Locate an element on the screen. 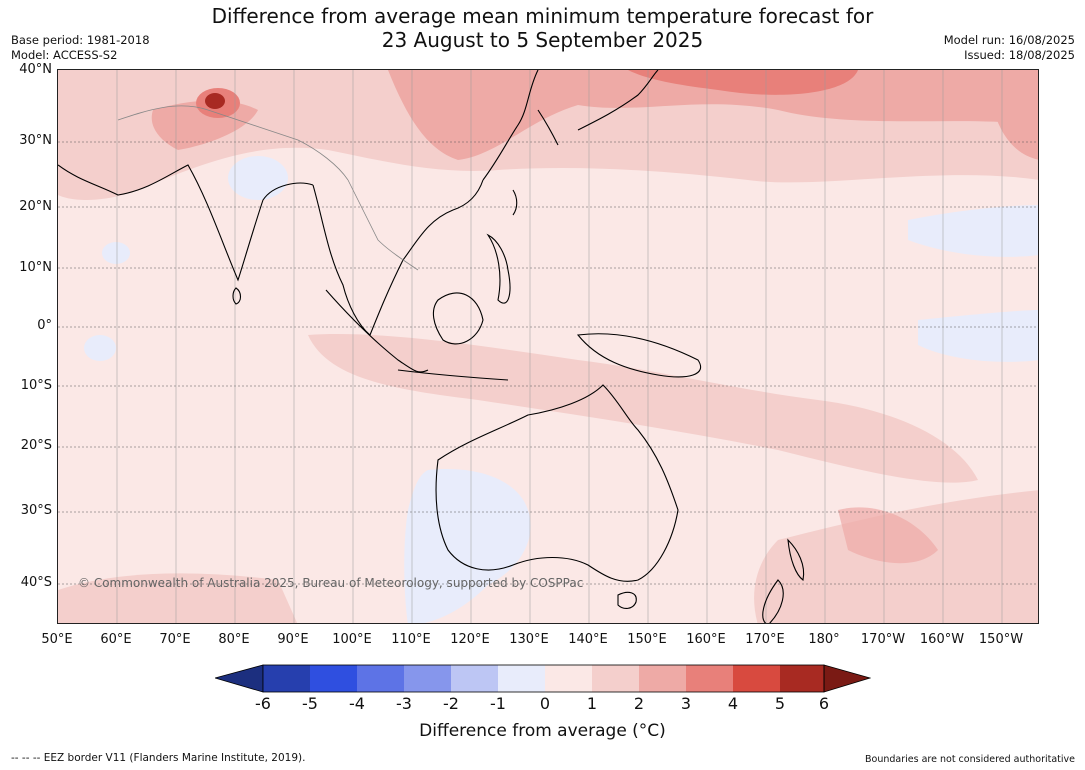 The image size is (1085, 770). coast-india is located at coordinates (186, 223).